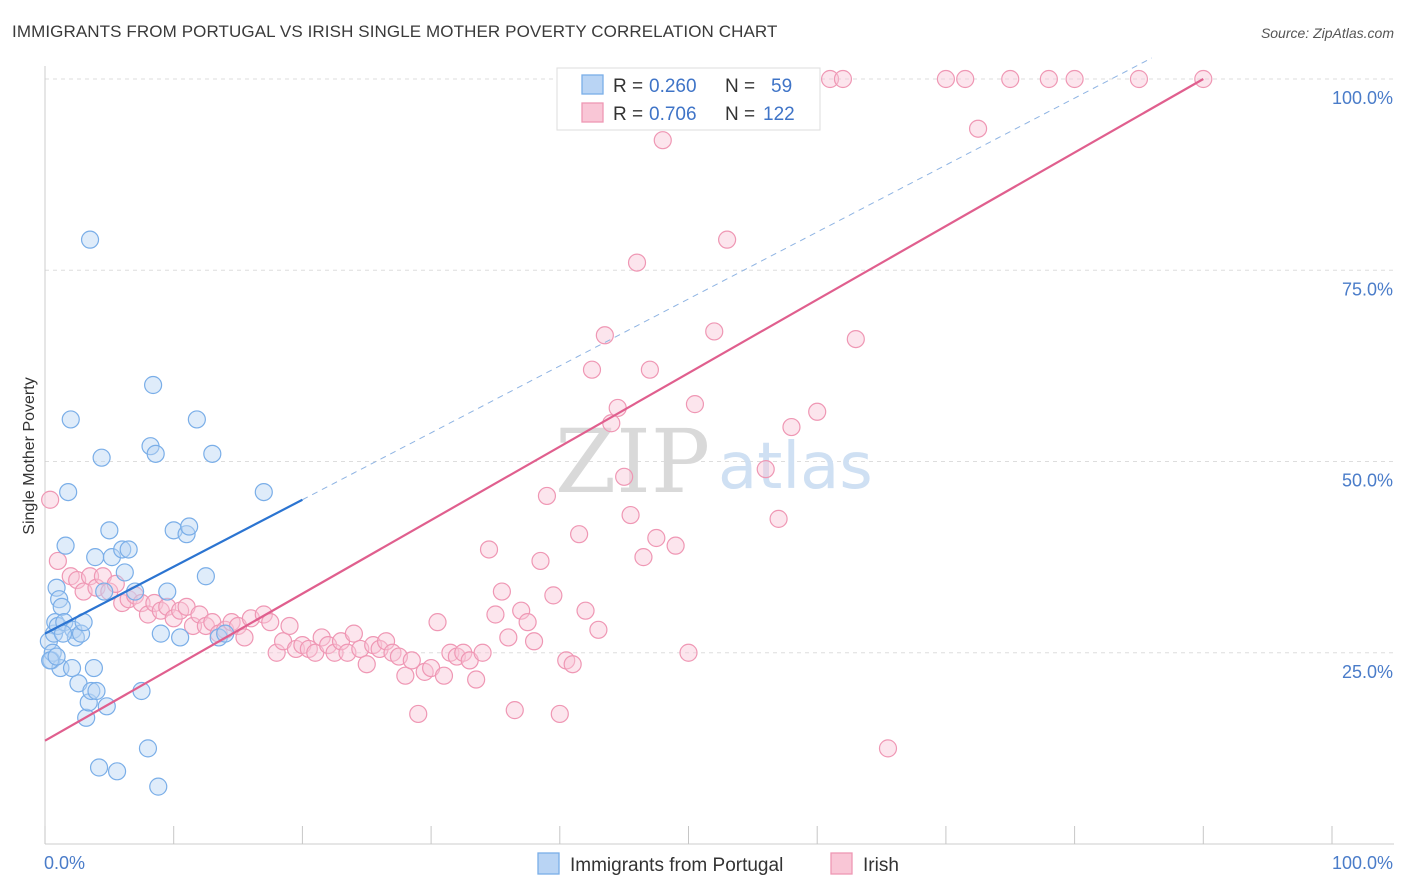 Image resolution: width=1406 pixels, height=892 pixels. What do you see at coordinates (628, 114) in the screenshot?
I see `legend-r-label-2: R =` at bounding box center [628, 114].